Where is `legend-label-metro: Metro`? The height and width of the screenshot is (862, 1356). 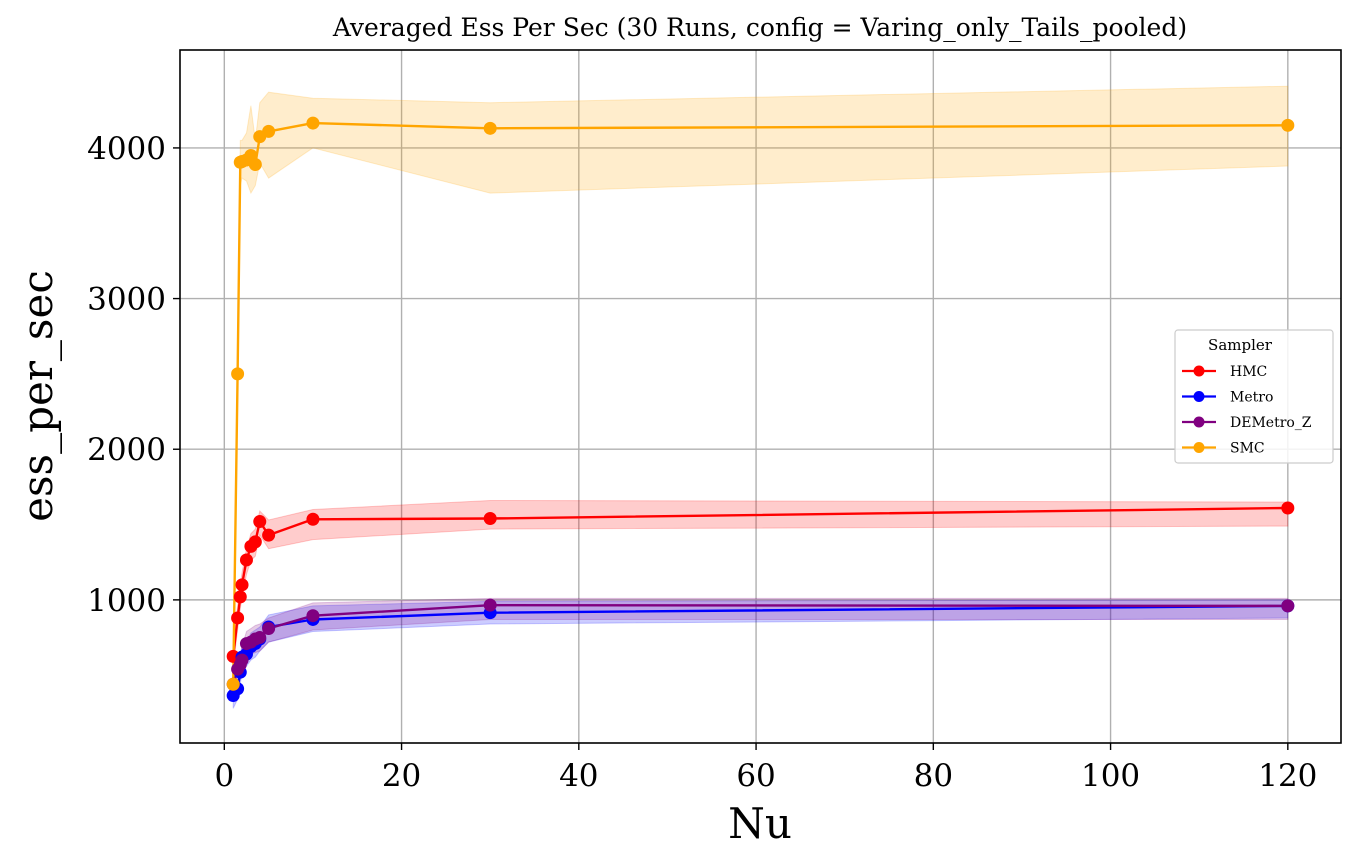 legend-label-metro: Metro is located at coordinates (1251, 398).